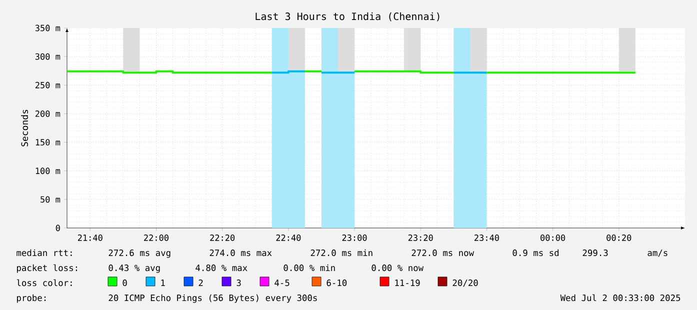 The height and width of the screenshot is (310, 697). I want to click on text: loss color:, so click(44, 282).